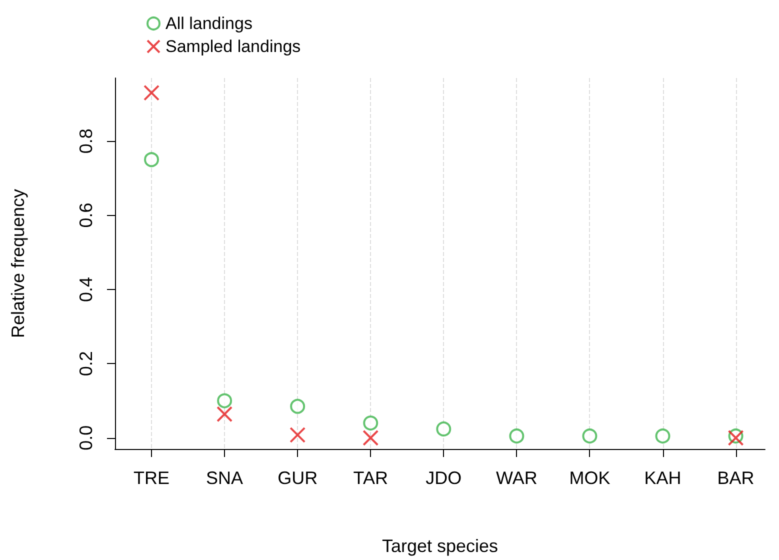 The image size is (779, 560). Describe the element at coordinates (18, 263) in the screenshot. I see `y-axis-title: Relative frequency` at that location.